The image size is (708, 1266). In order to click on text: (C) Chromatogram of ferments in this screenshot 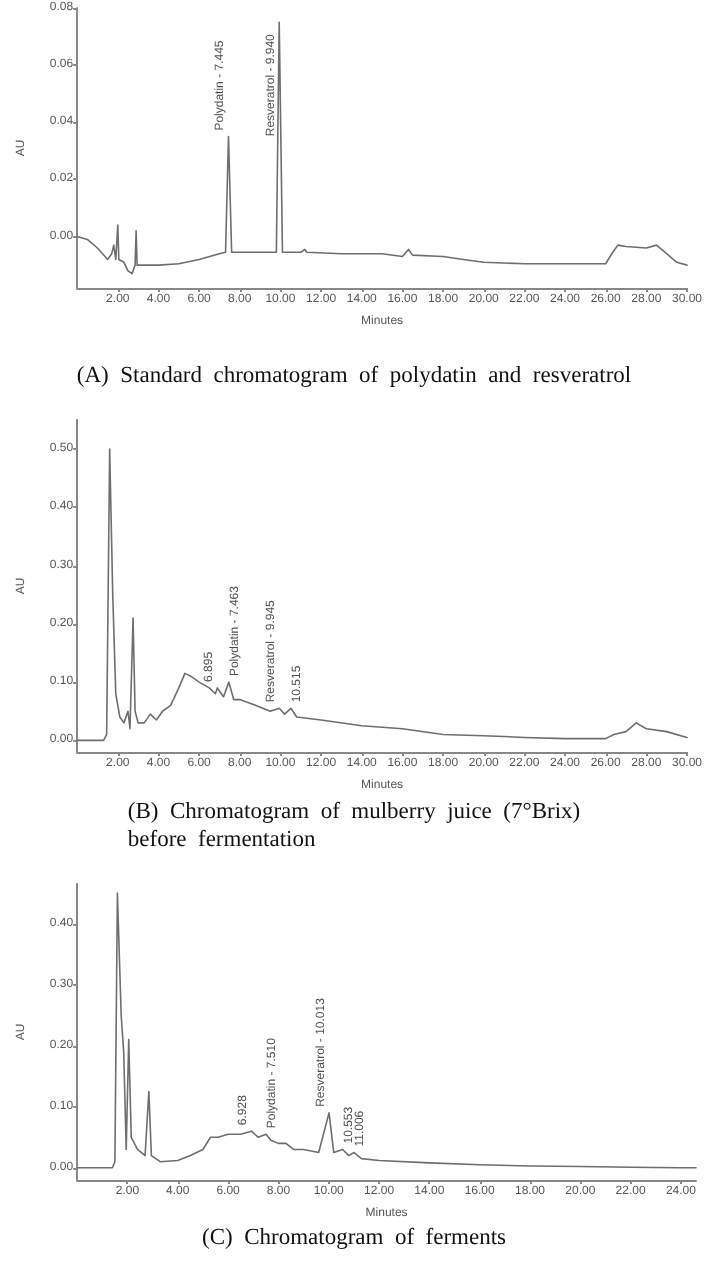, I will do `click(354, 1238)`.